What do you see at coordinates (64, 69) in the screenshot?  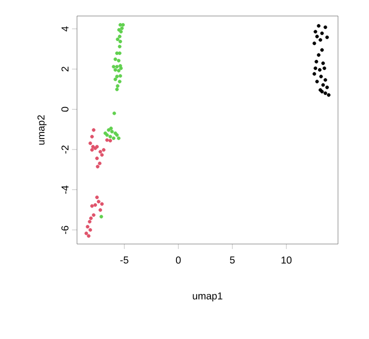 I see `y-tick-label: 2` at bounding box center [64, 69].